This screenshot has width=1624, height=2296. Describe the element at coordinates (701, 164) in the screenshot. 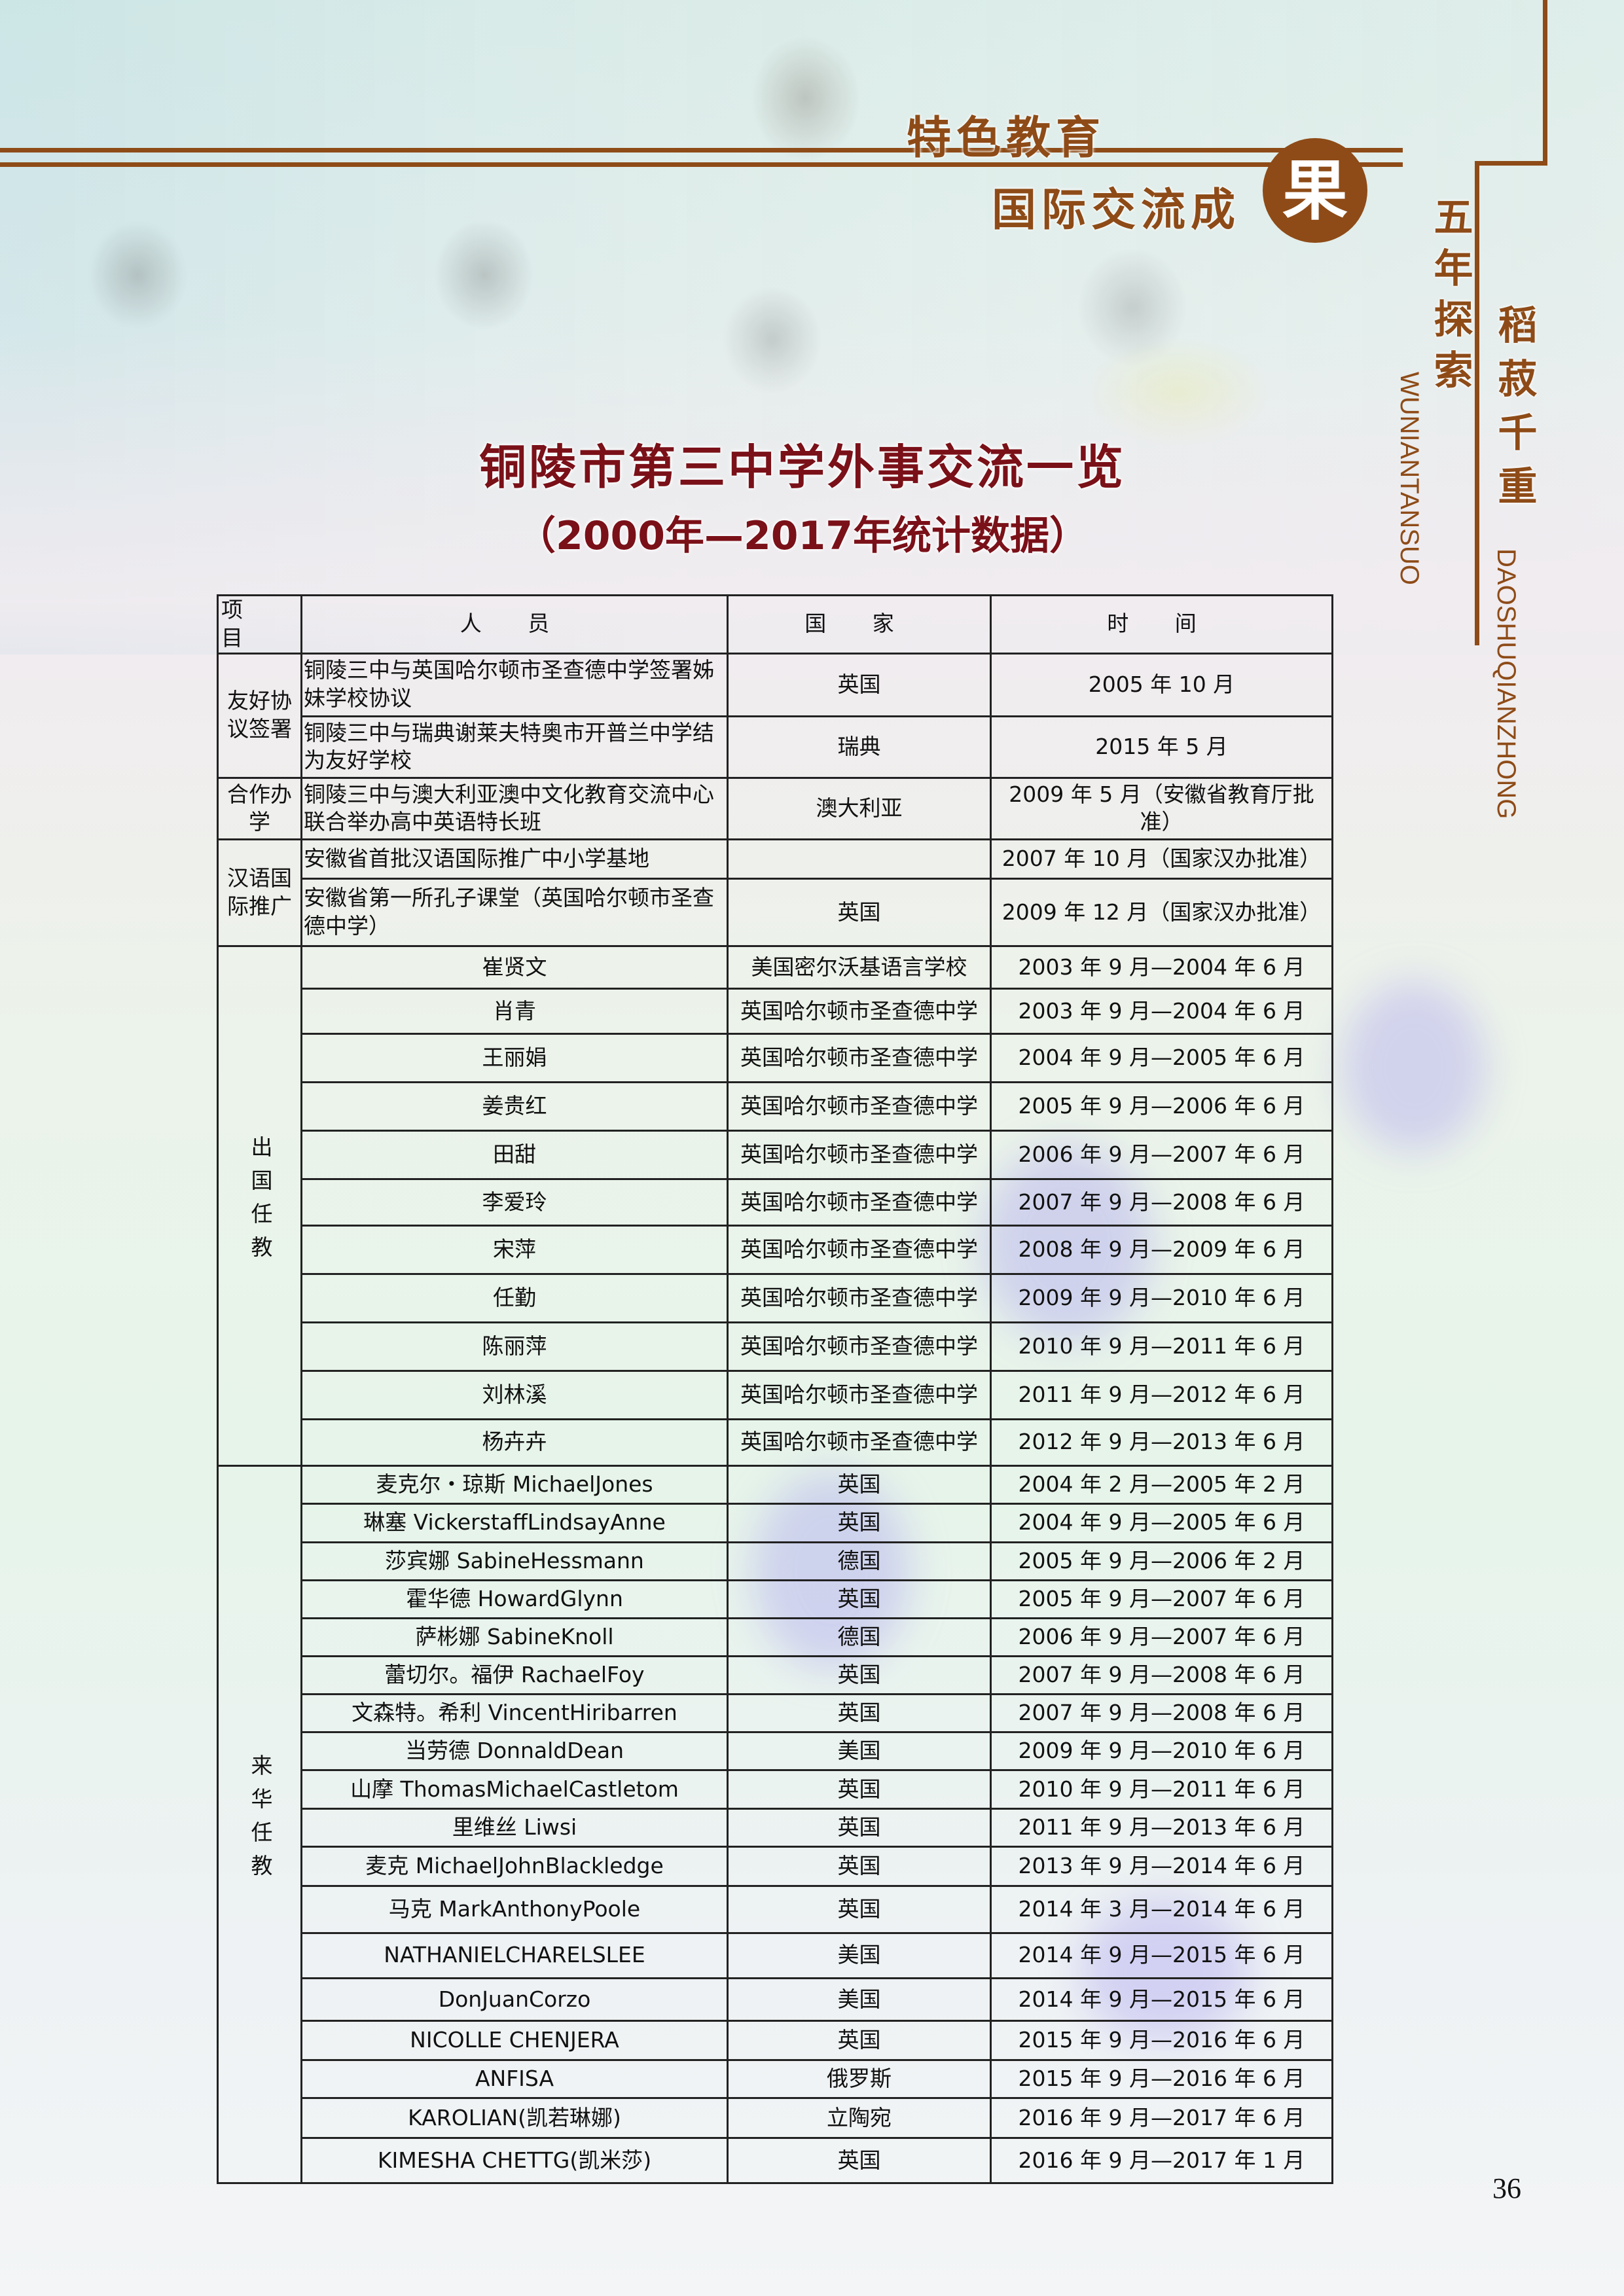

I see `header-rule-bottom` at that location.